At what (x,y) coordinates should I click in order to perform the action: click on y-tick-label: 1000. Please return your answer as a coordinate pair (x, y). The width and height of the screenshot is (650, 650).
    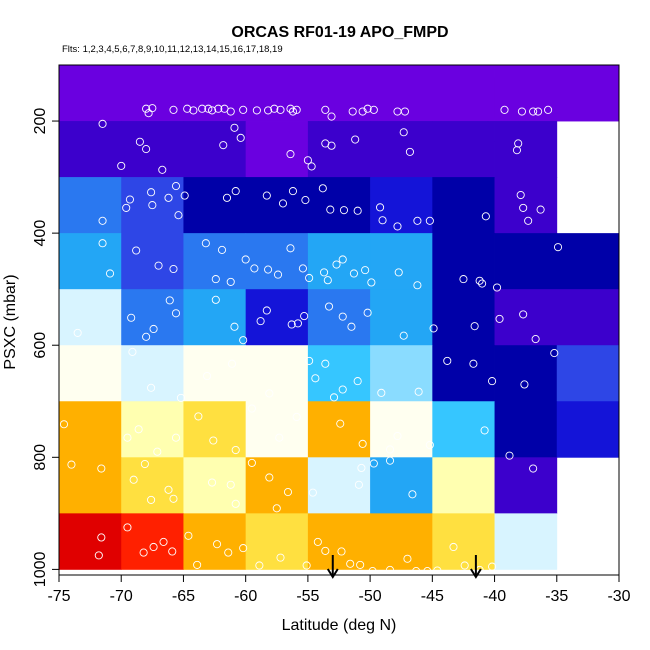
    Looking at the image, I should click on (40, 569).